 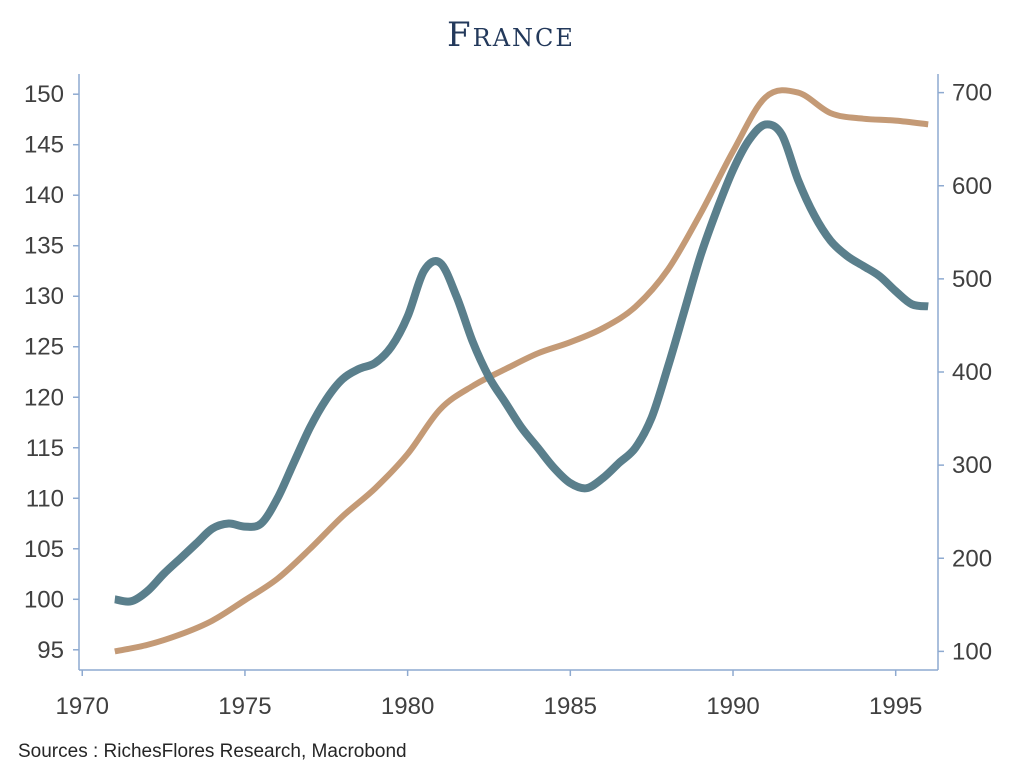 I want to click on left-y-tick-label: 140, so click(x=44, y=195).